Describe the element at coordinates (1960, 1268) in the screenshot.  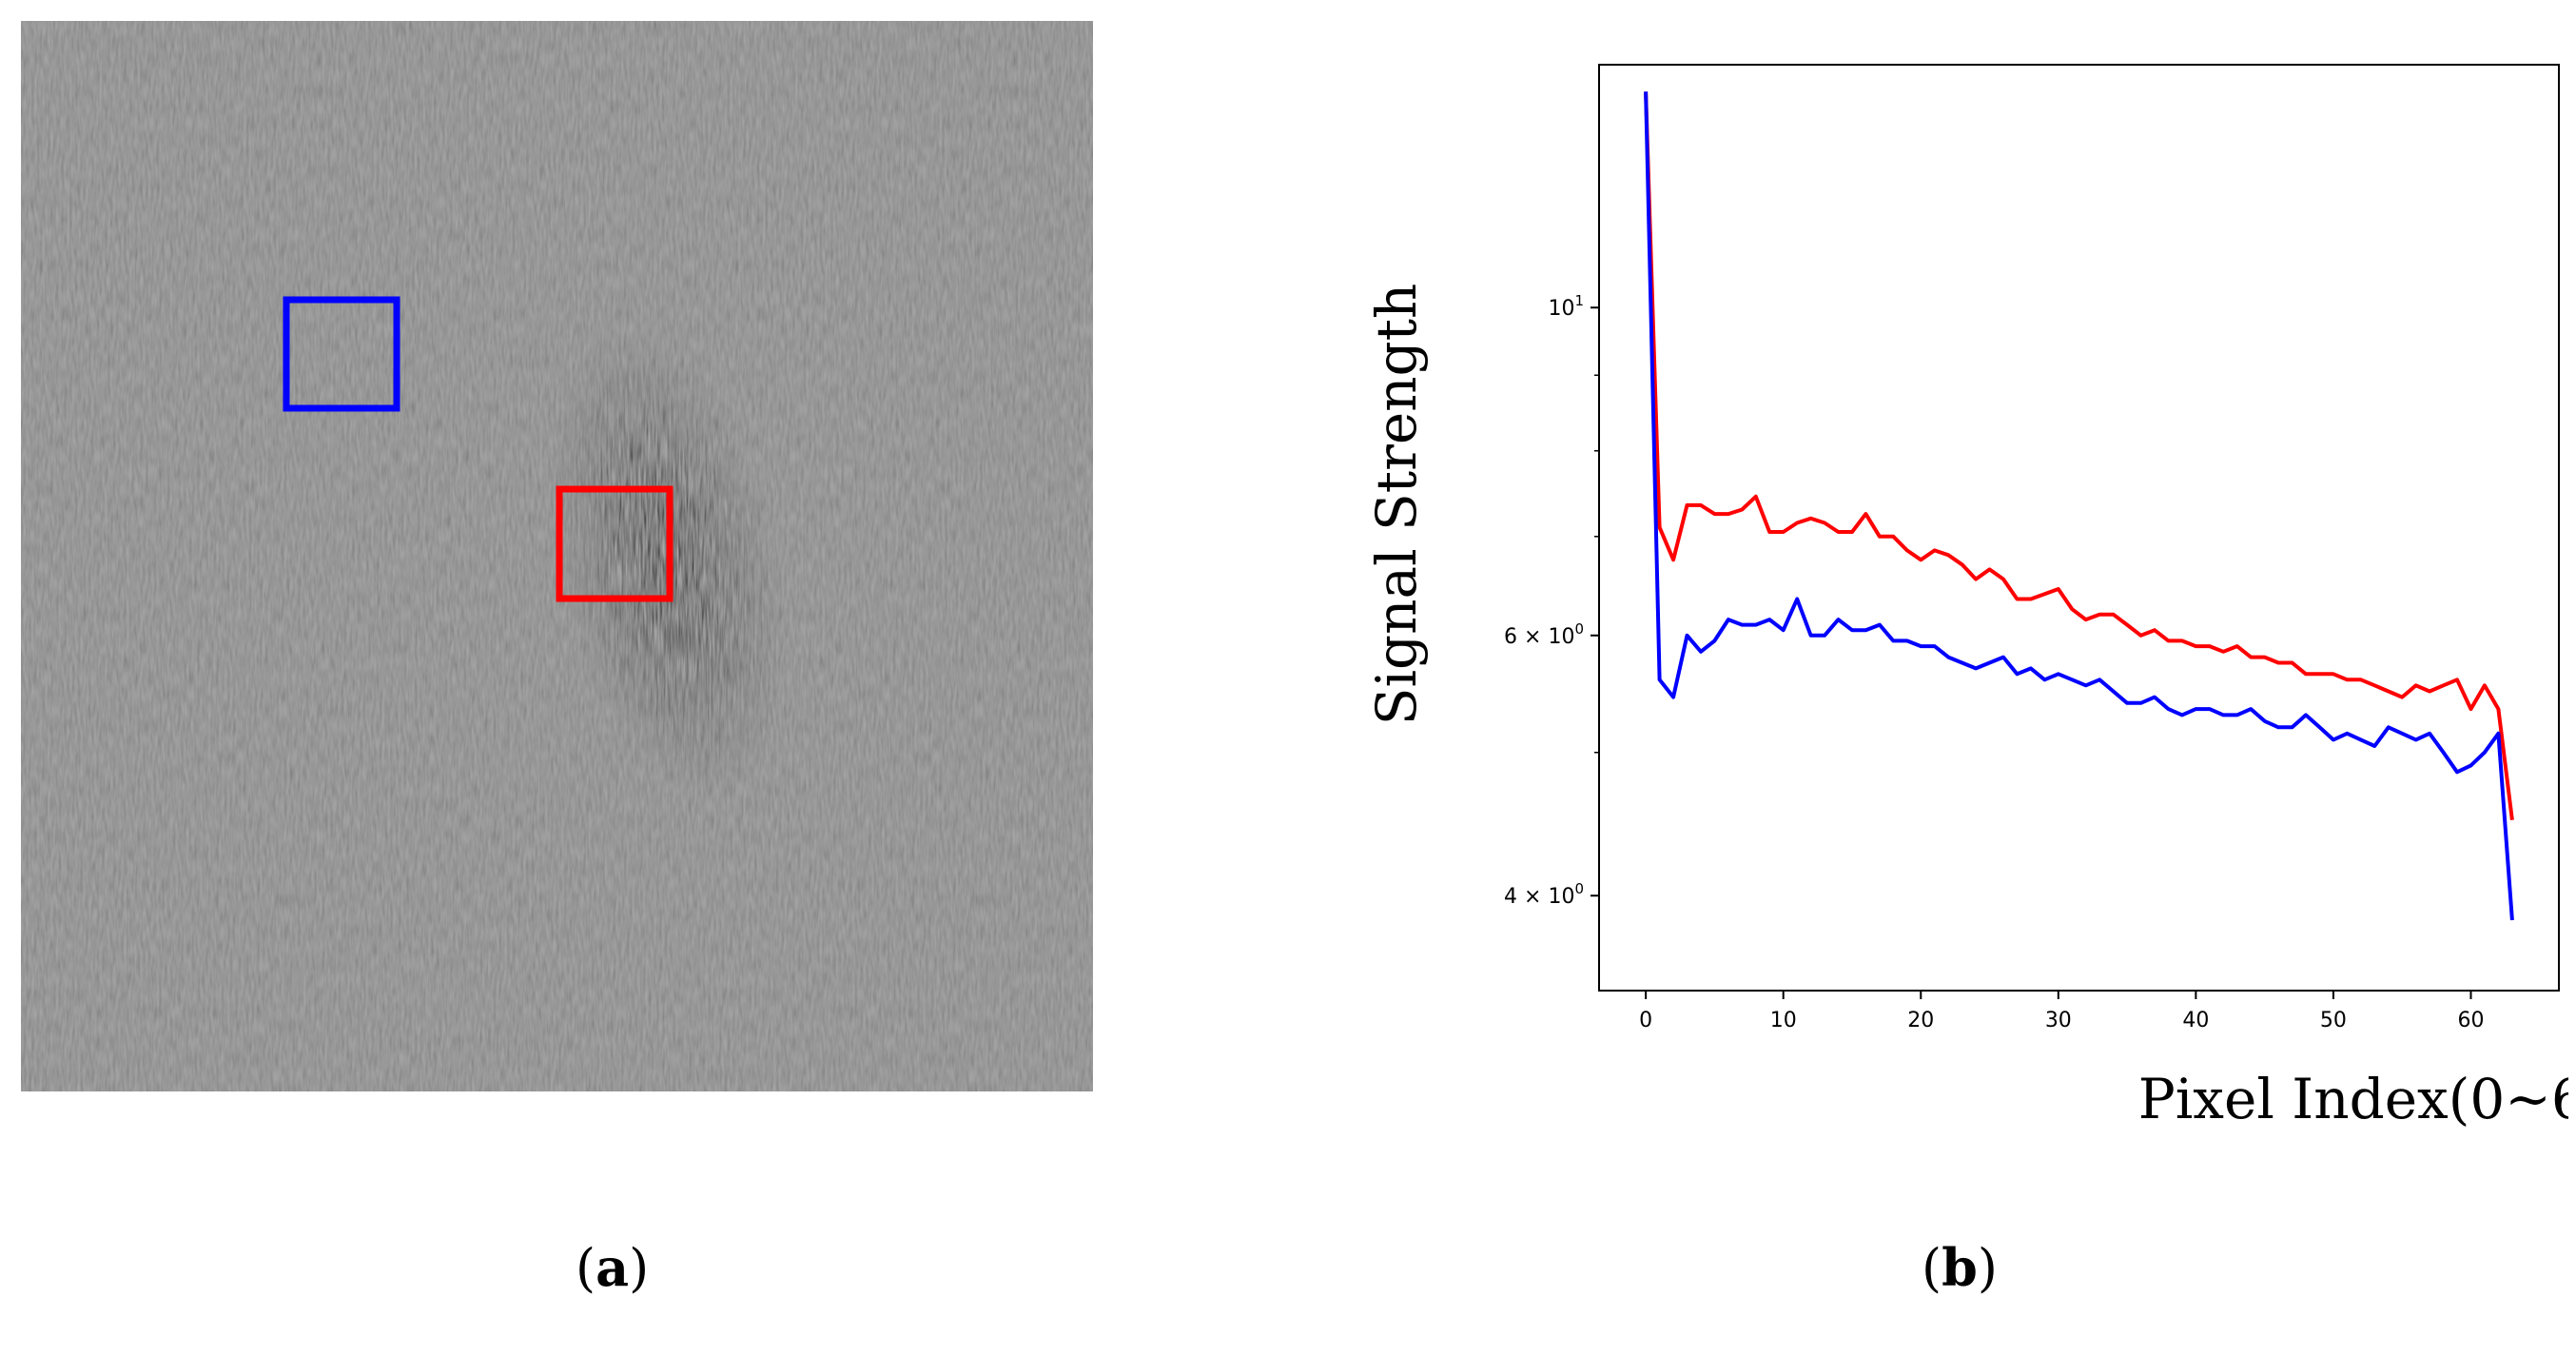
I see `panel-b-caption: (b)` at that location.